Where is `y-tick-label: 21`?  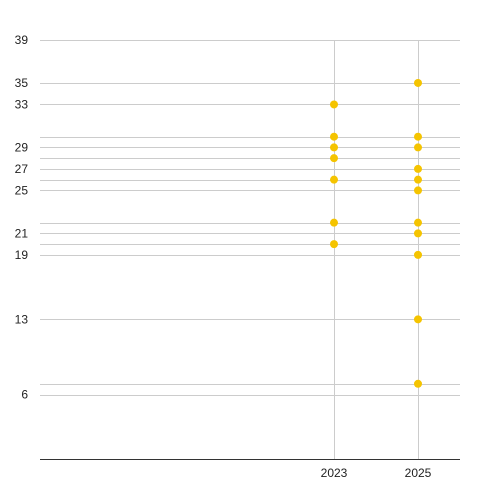 y-tick-label: 21 is located at coordinates (22, 233).